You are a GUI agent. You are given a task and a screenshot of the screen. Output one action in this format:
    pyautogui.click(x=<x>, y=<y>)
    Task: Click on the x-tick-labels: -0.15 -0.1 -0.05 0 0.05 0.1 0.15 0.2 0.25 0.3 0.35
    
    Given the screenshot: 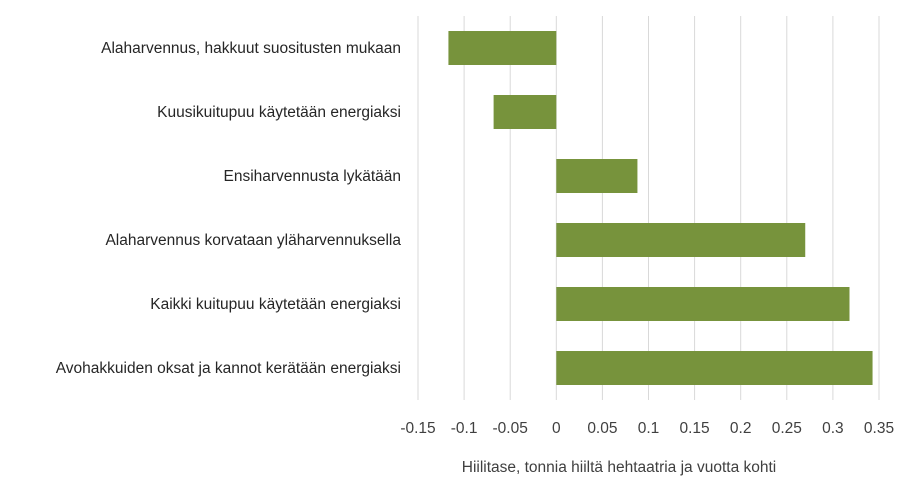 What is the action you would take?
    pyautogui.click(x=647, y=428)
    